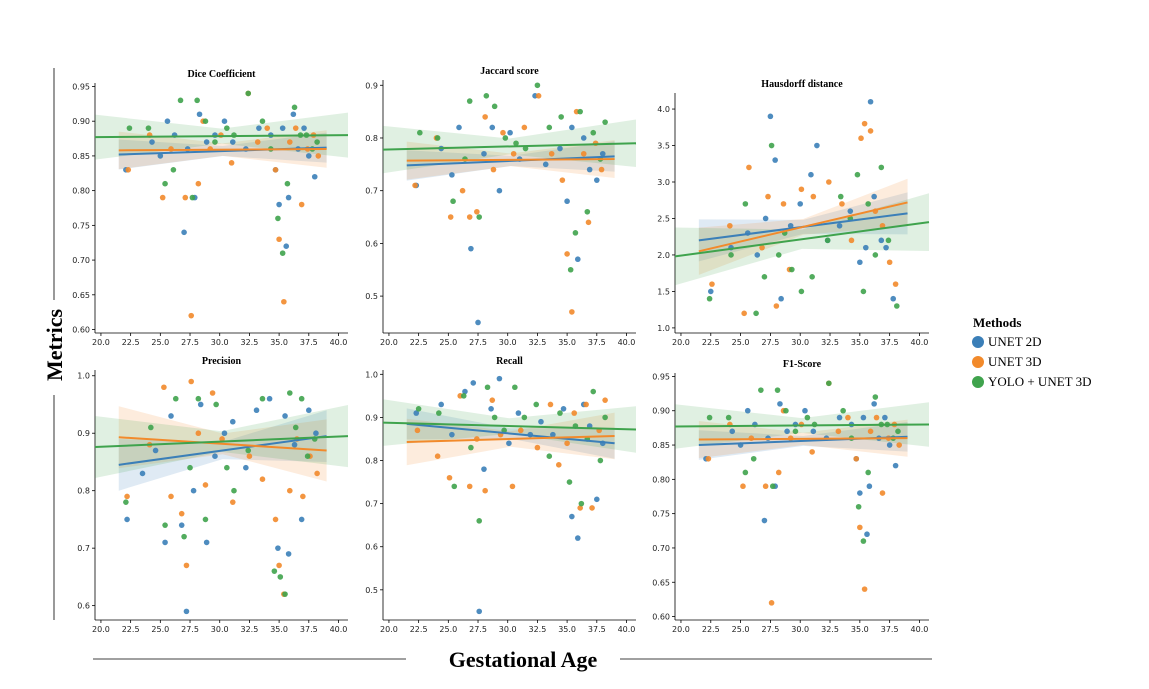  I want to click on legend-marker, so click(978, 362).